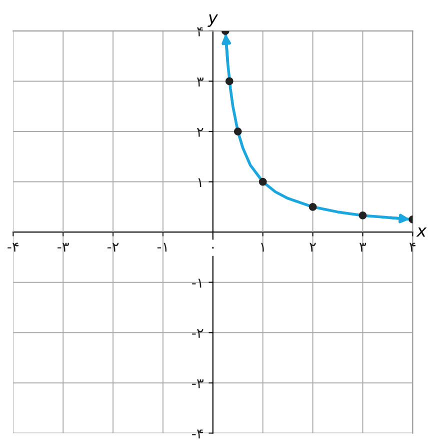 The width and height of the screenshot is (439, 442). I want to click on y-tick-label: -۴, so click(197, 434).